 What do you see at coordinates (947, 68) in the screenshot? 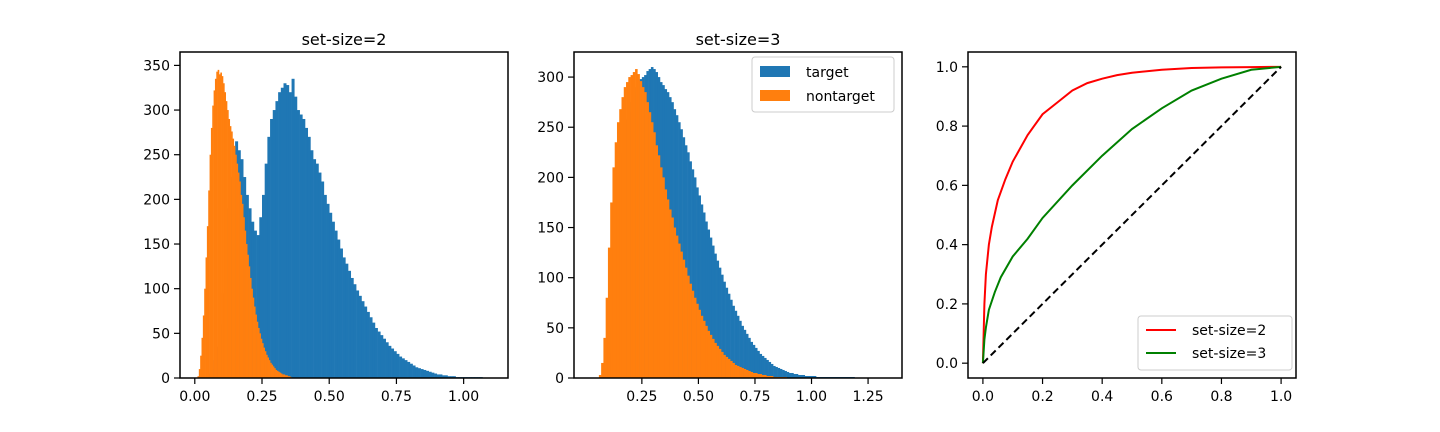
I see `y-tick-label: 1.0` at bounding box center [947, 68].